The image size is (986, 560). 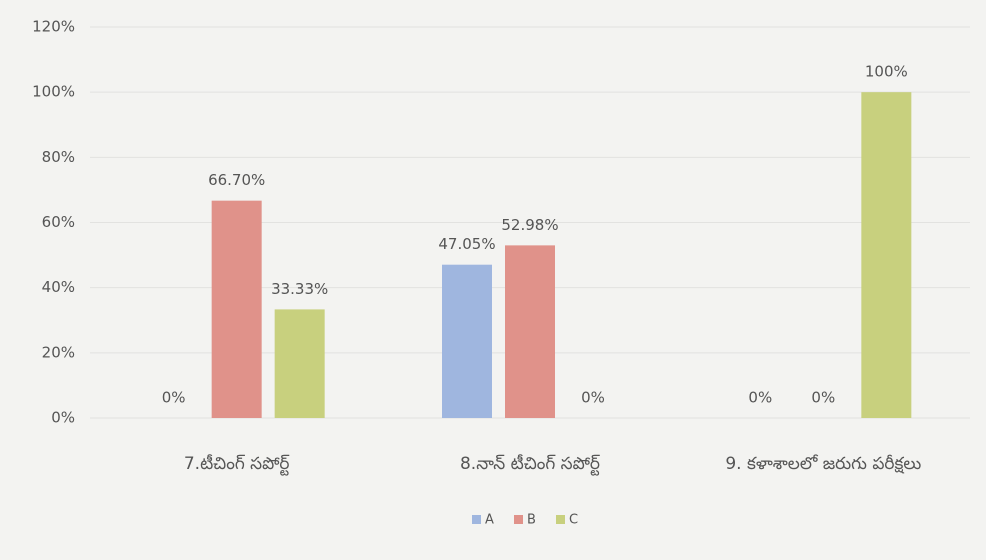 I want to click on legend-label: C, so click(x=573, y=520).